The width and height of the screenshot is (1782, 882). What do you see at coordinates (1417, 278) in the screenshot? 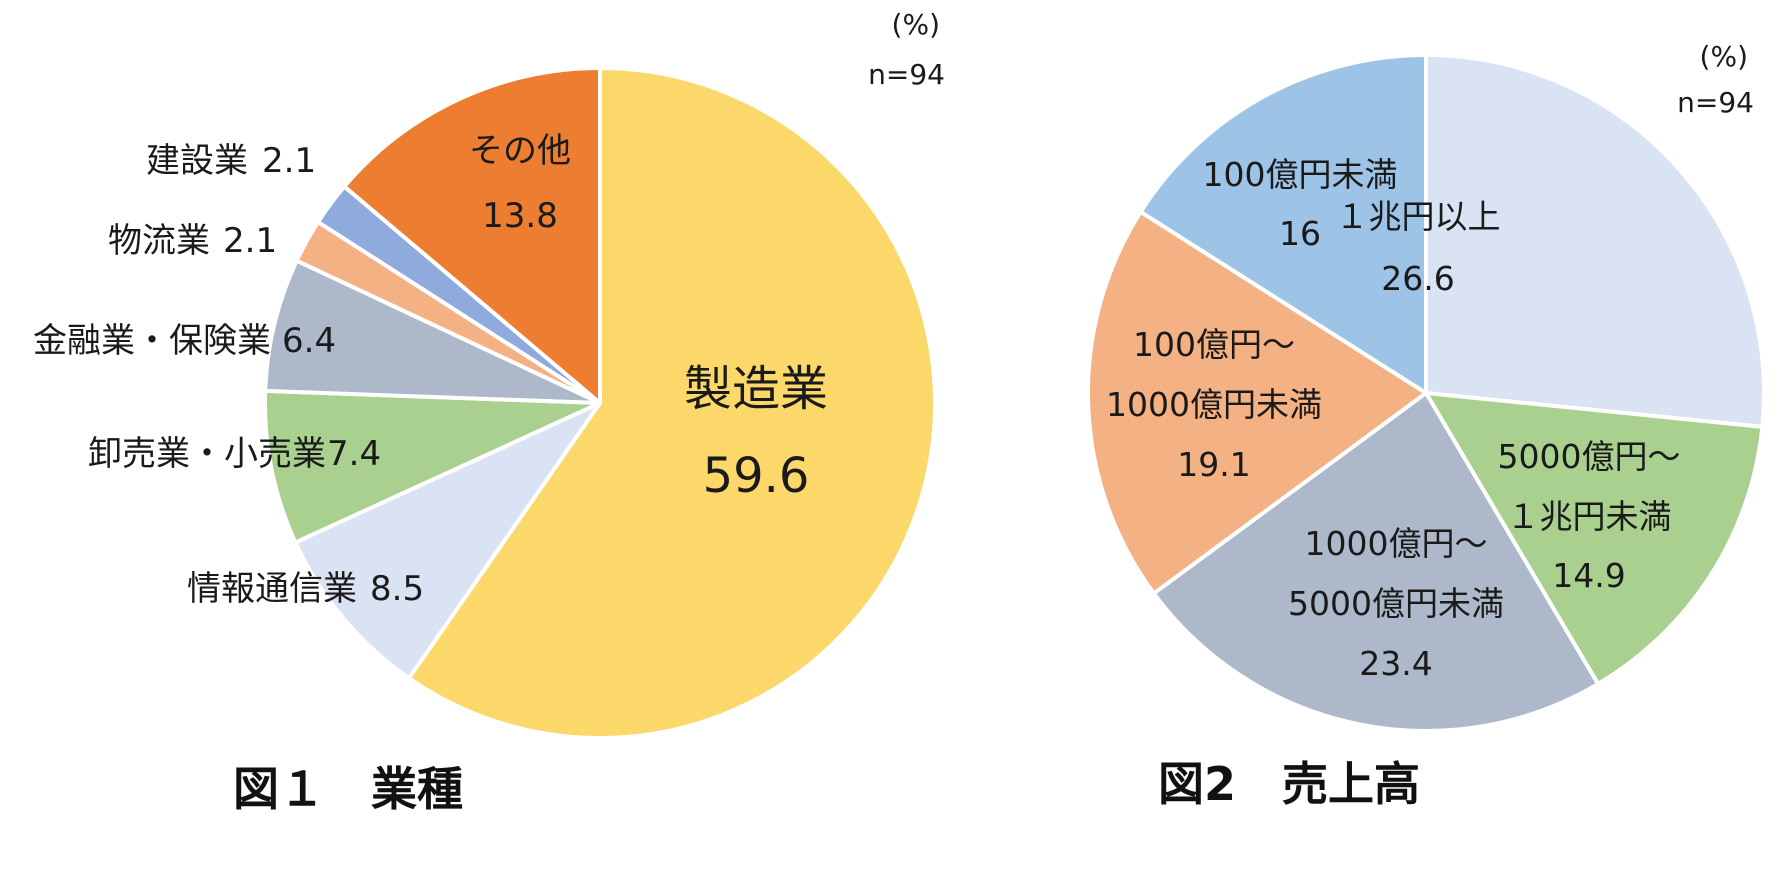
I see `slice-value-over-1-trillion: 26.6` at bounding box center [1417, 278].